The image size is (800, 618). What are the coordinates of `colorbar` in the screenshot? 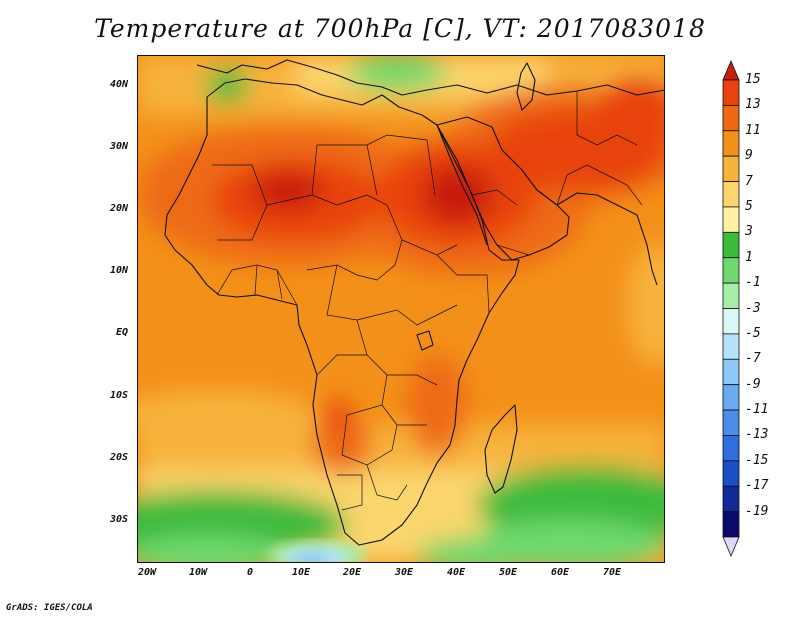 It's located at (731, 308).